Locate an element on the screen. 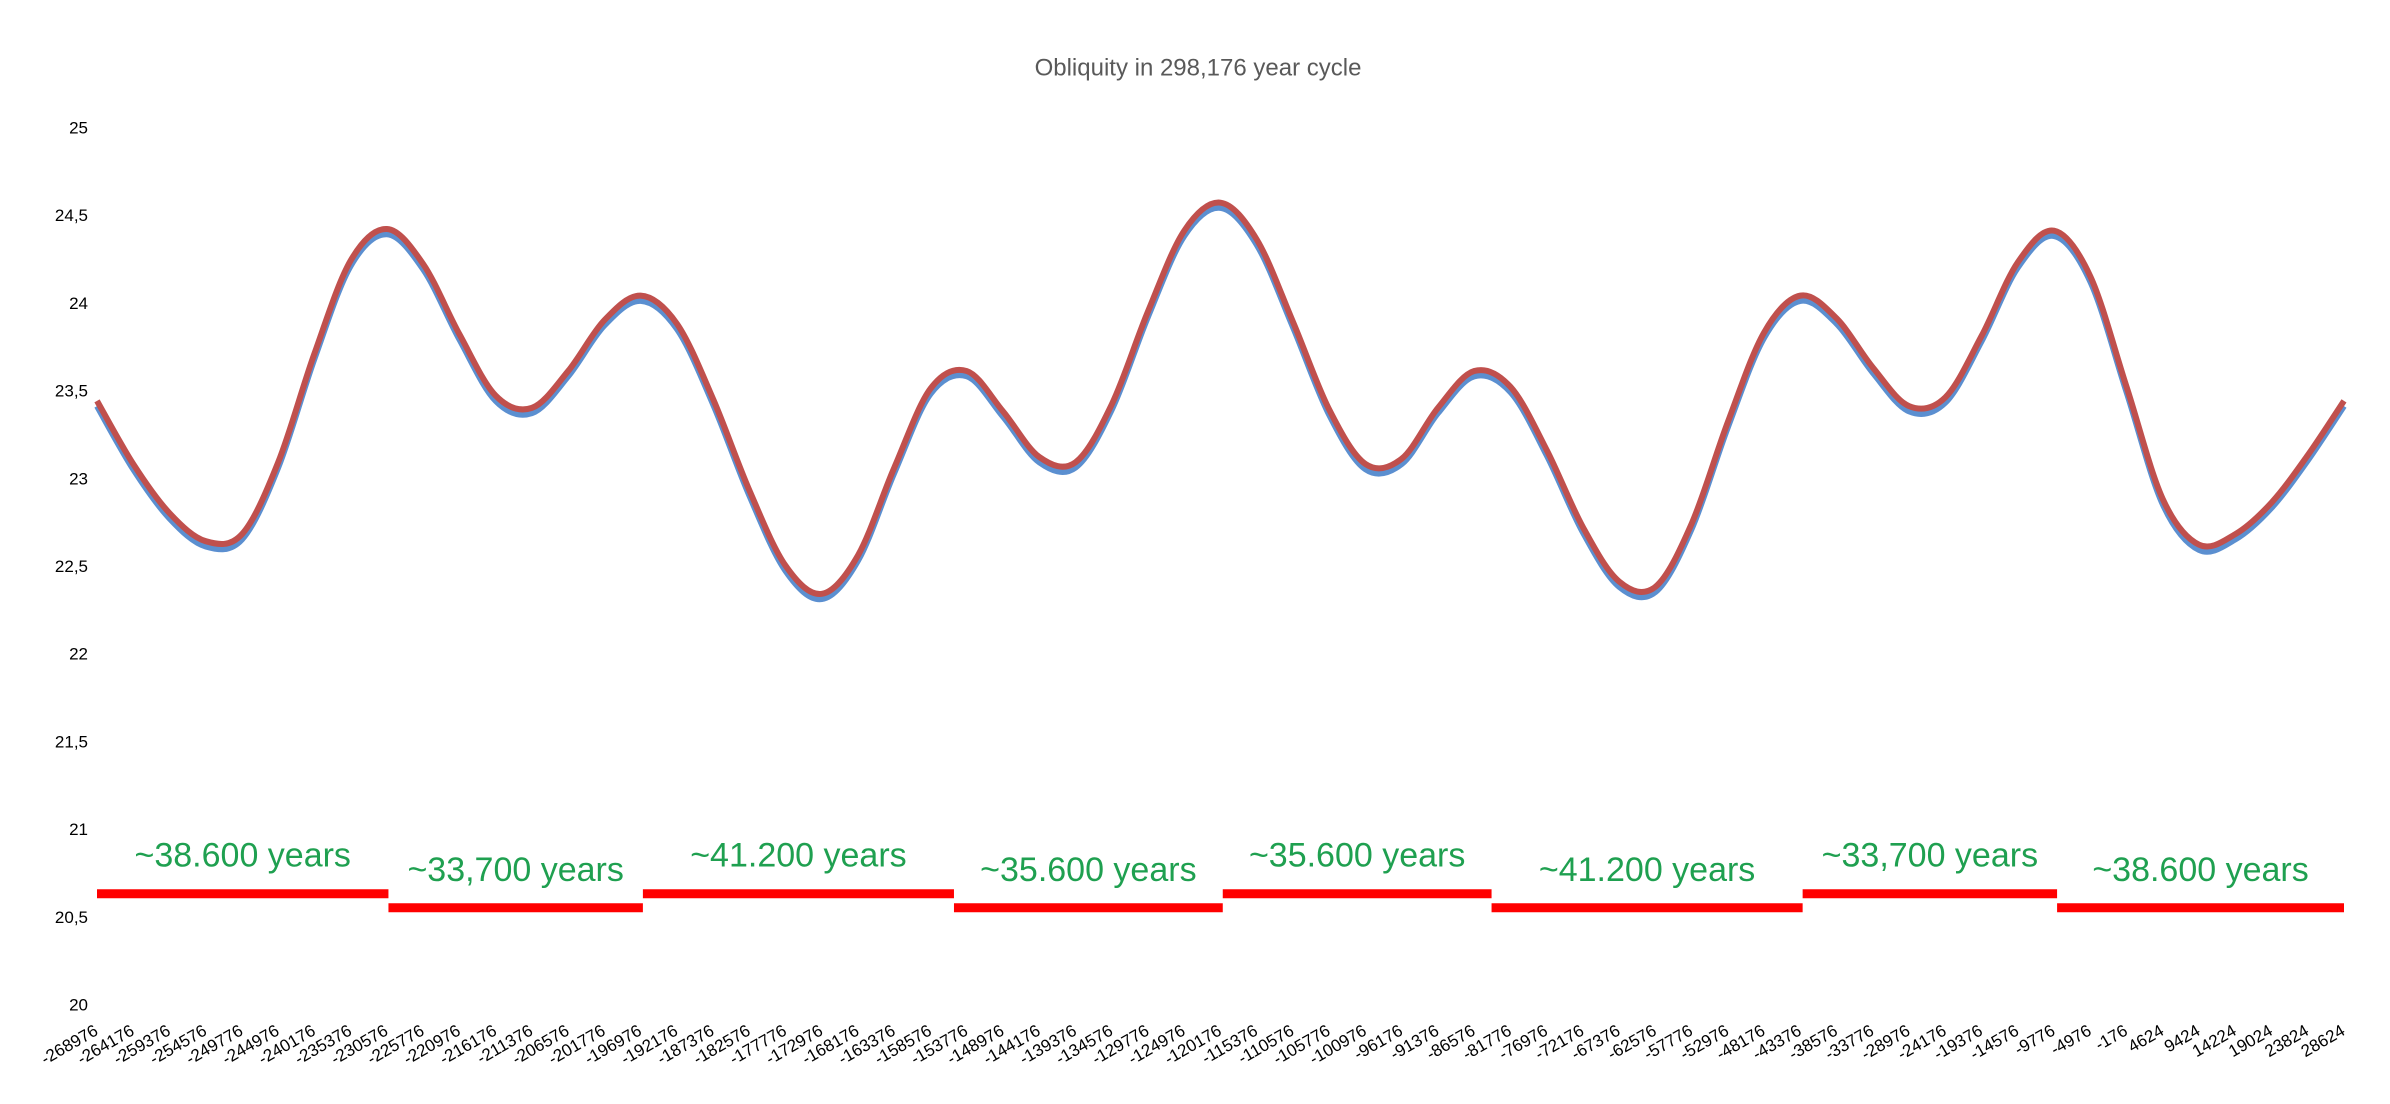 The height and width of the screenshot is (1104, 2390). y-tick-label: 21,5 is located at coordinates (71, 741).